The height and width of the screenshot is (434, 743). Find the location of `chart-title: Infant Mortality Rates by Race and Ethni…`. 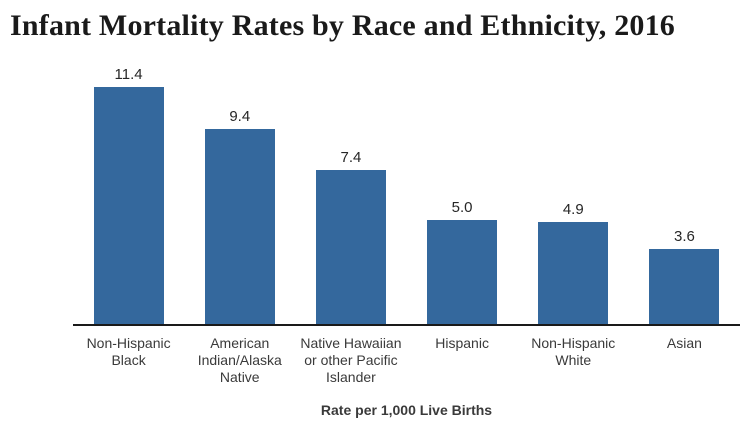

chart-title: Infant Mortality Rates by Race and Ethni… is located at coordinates (342, 25).